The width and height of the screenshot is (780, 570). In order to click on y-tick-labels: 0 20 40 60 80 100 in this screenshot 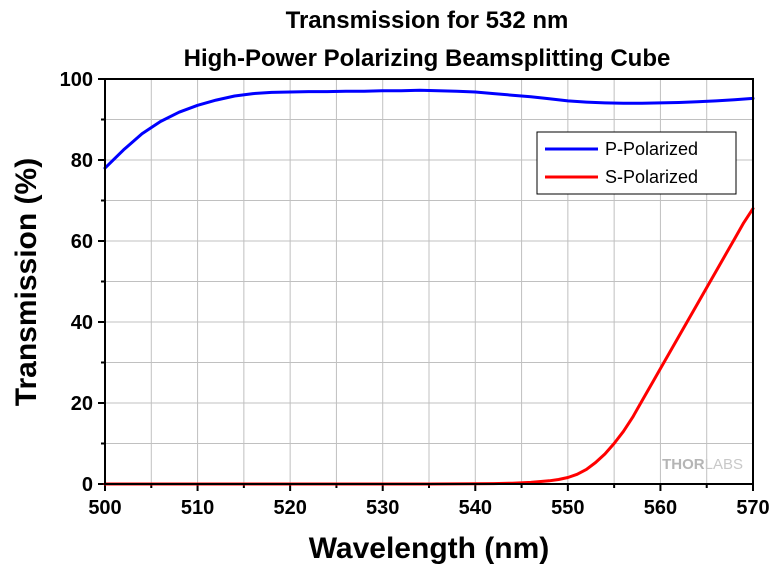, I will do `click(76, 282)`.